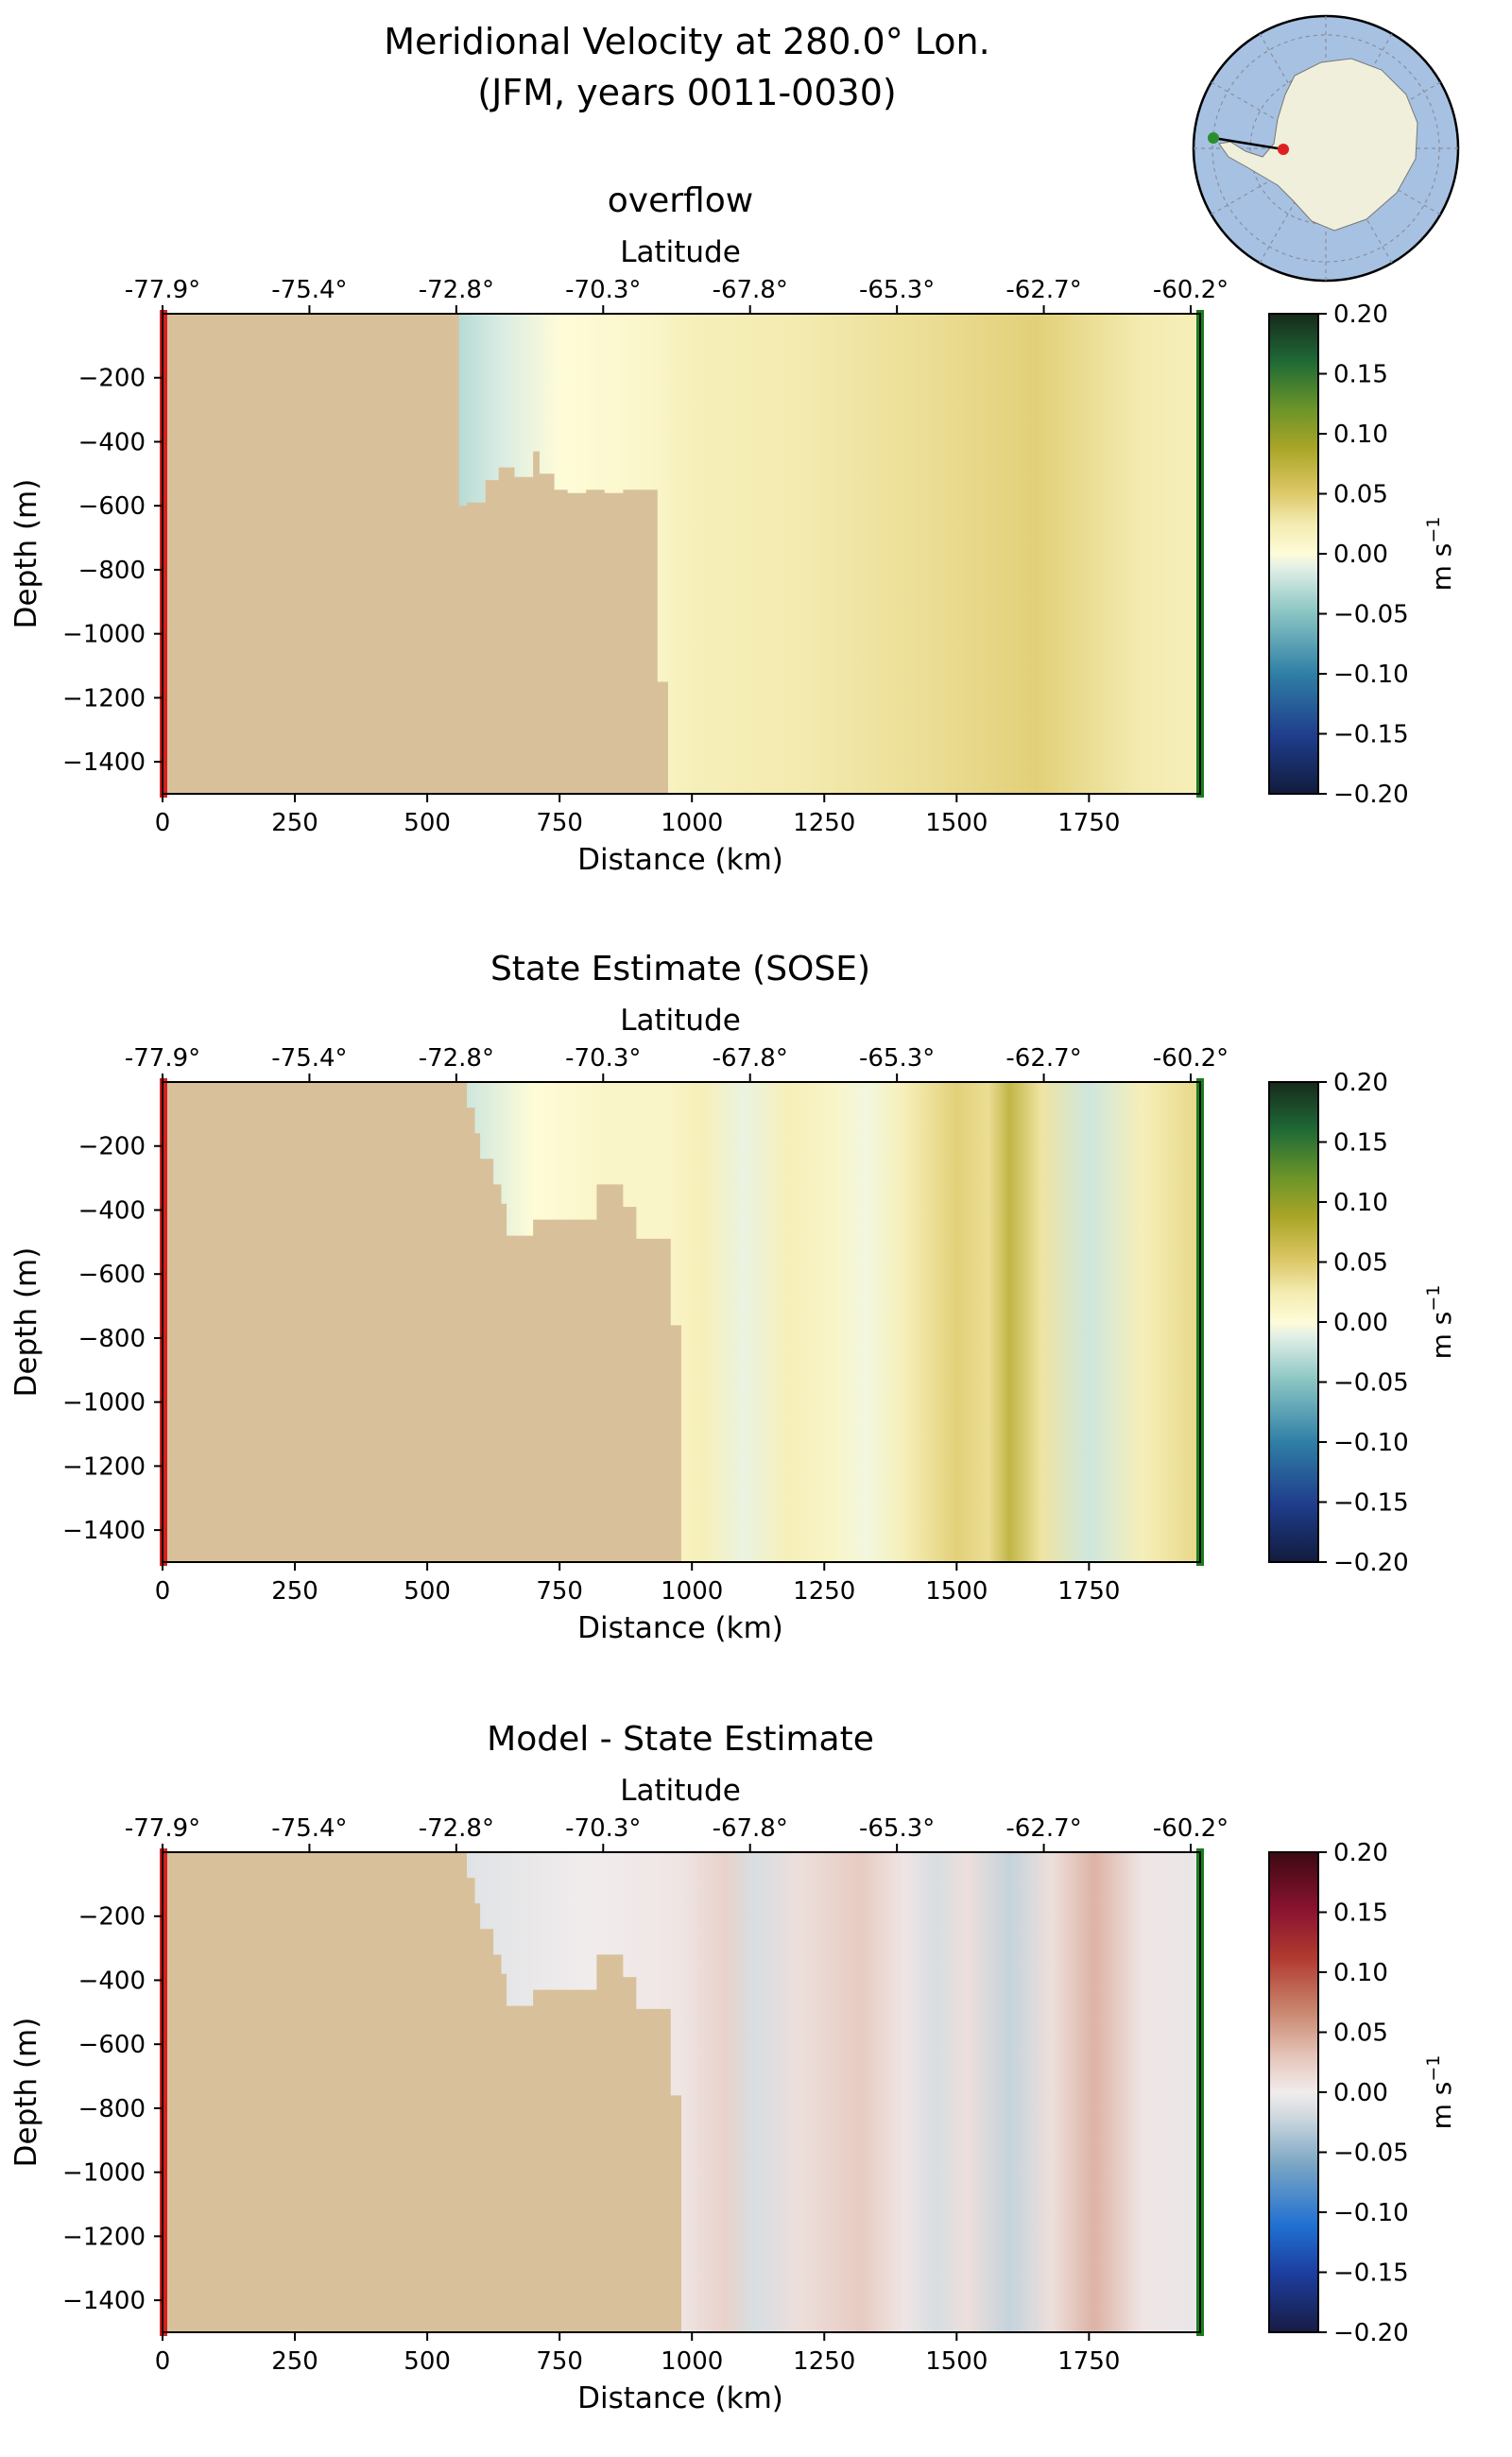 This screenshot has height=2457, width=1512. What do you see at coordinates (1371, 675) in the screenshot?
I see `colorbar-tick-label: −0.10` at bounding box center [1371, 675].